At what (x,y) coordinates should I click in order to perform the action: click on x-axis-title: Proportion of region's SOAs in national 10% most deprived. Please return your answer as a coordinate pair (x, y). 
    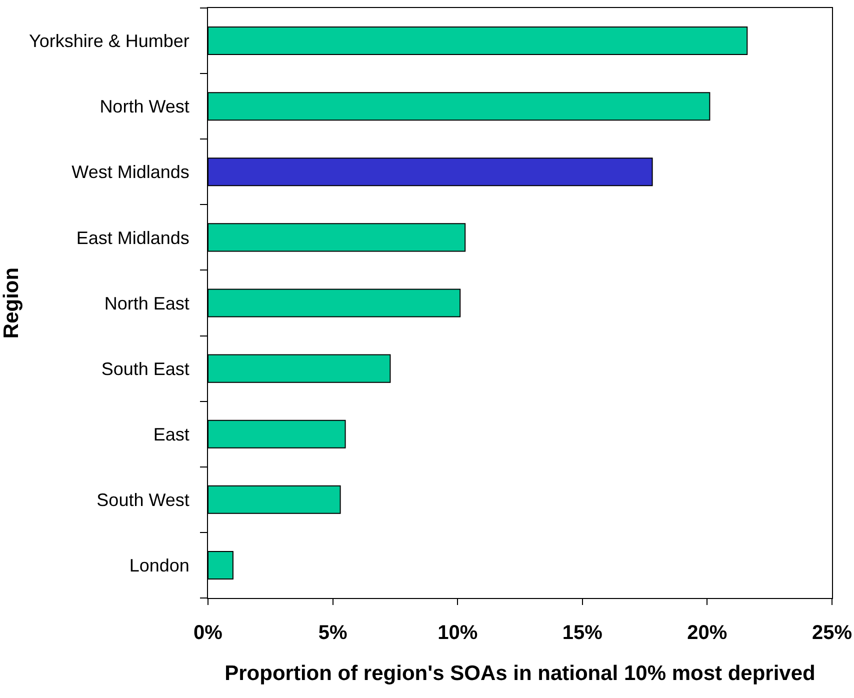
    Looking at the image, I should click on (520, 674).